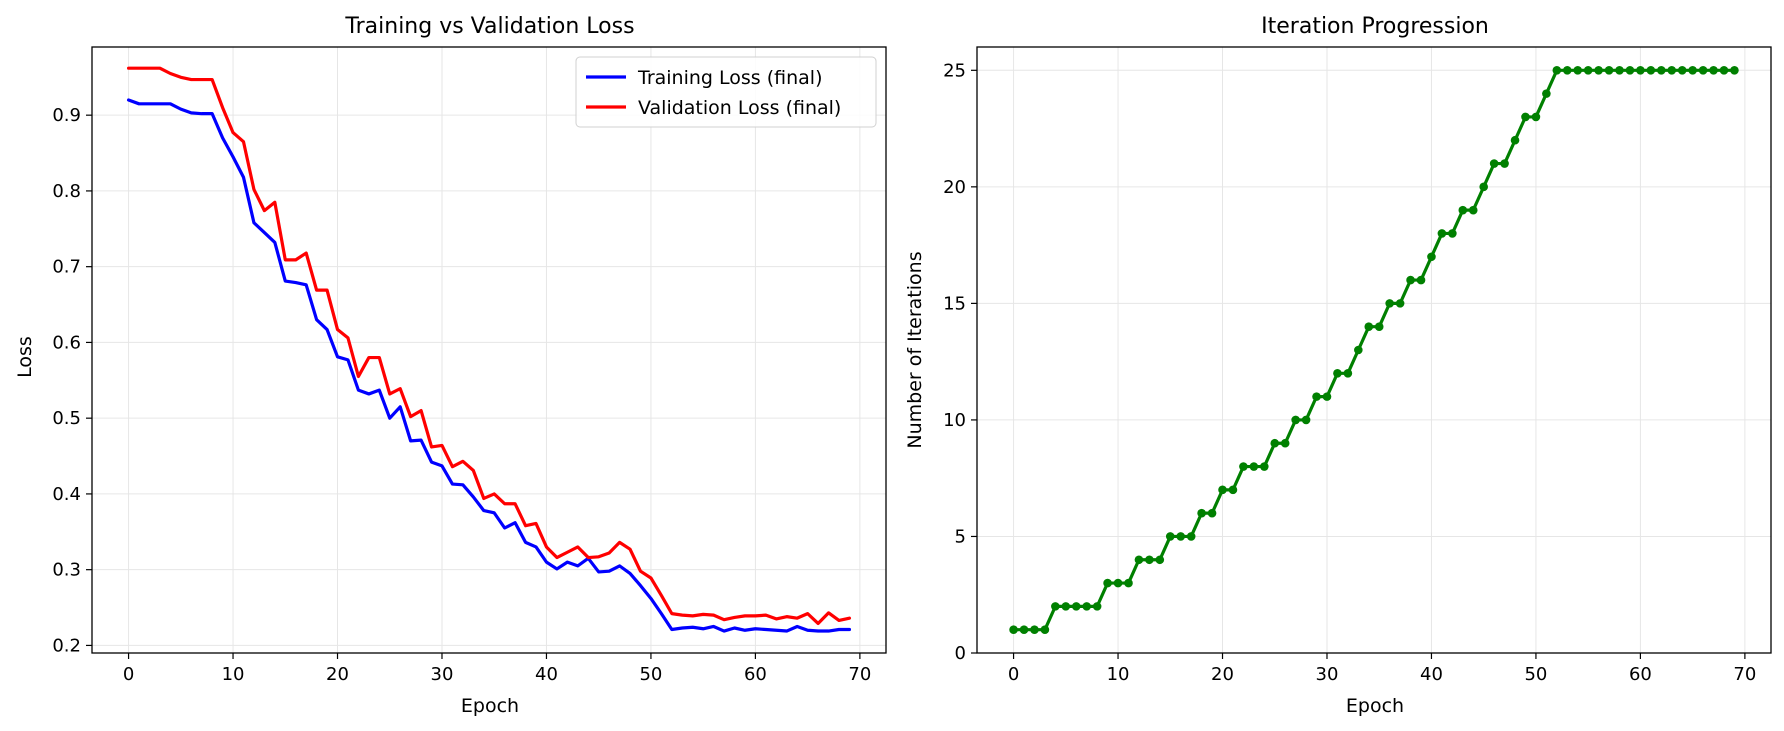 The height and width of the screenshot is (731, 1784). Describe the element at coordinates (729, 78) in the screenshot. I see `legend-label: Training Loss (final)` at that location.